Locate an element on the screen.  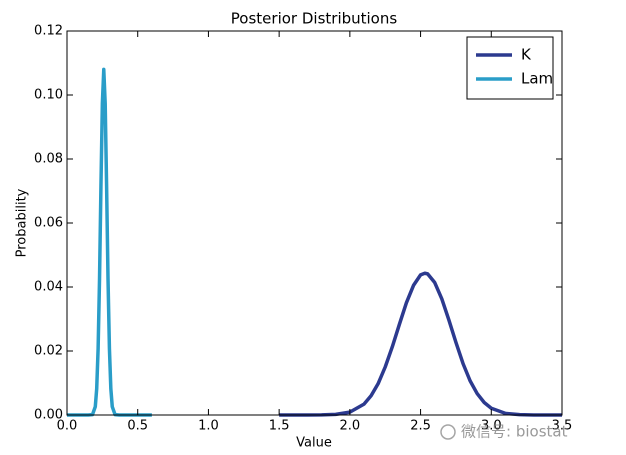
y-tick-label: 0.02 is located at coordinates (48, 351).